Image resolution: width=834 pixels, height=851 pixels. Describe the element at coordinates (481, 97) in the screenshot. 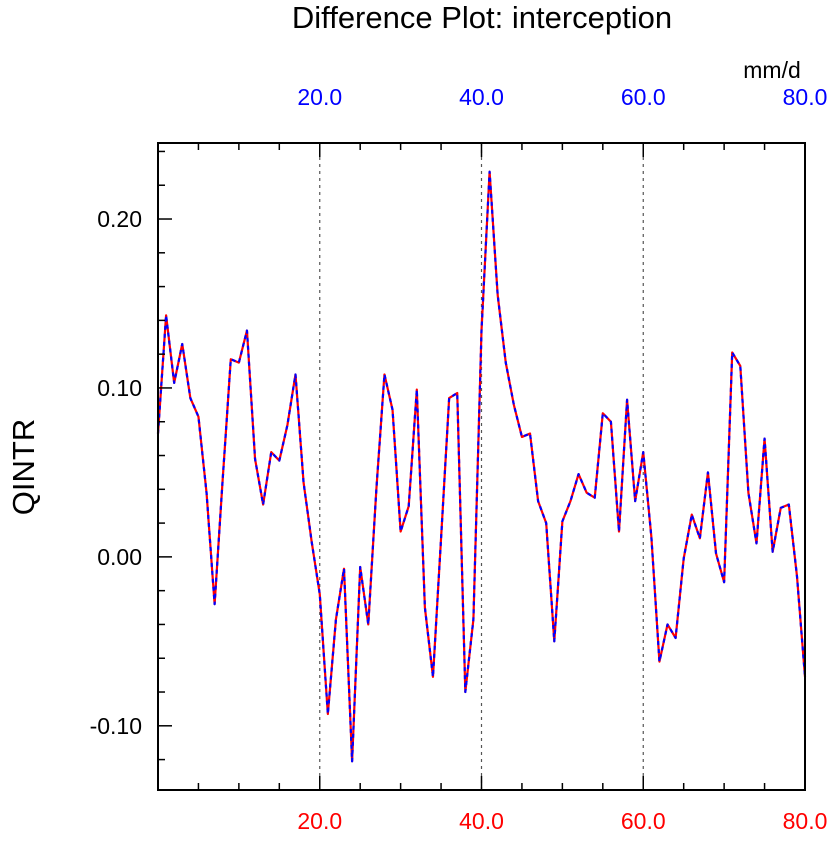

I see `x-tick-label-top: 40.0` at that location.